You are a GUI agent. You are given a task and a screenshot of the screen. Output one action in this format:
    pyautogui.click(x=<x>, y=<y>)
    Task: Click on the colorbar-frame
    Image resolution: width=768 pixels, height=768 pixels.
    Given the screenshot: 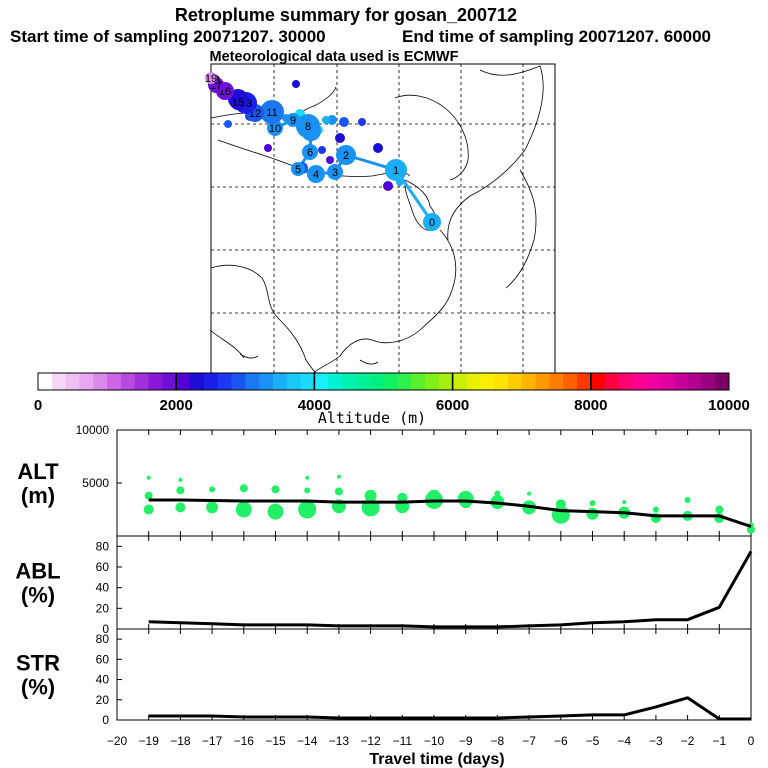 What is the action you would take?
    pyautogui.click(x=383, y=381)
    